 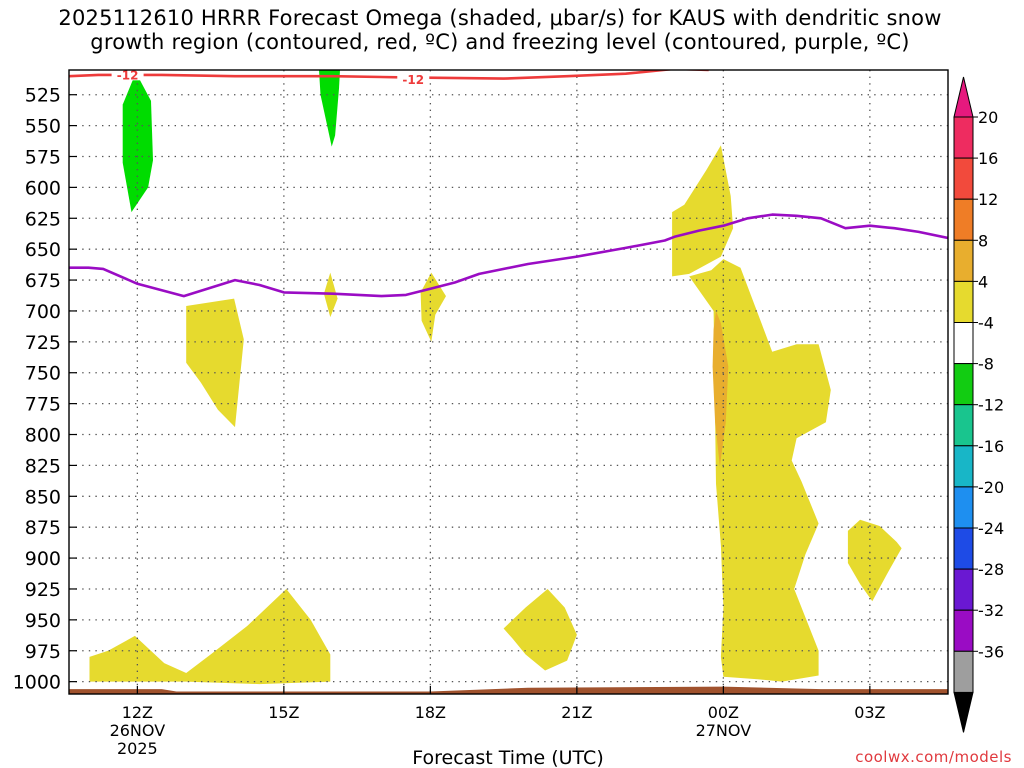 I want to click on x-tick-label-21Z: 21Z, so click(x=576, y=712).